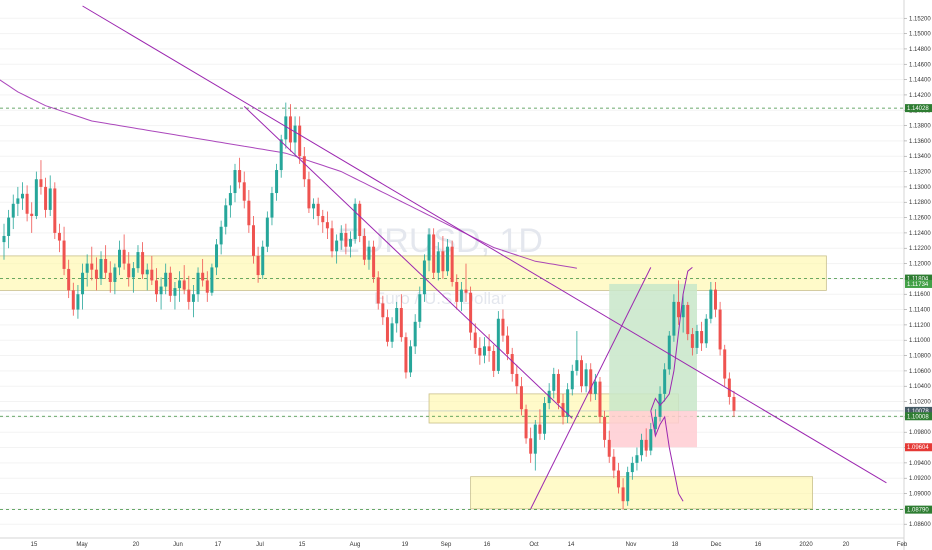 Image resolution: width=932 pixels, height=550 pixels. I want to click on price-tick-label: 1.14200, so click(920, 96).